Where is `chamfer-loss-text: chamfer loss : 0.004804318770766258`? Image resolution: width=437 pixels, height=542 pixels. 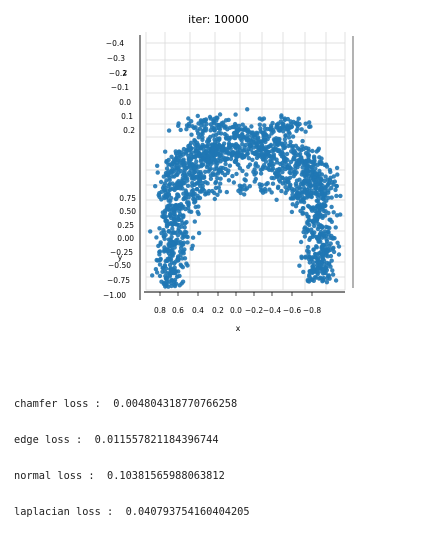 chamfer-loss-text: chamfer loss : 0.004804318770766258 is located at coordinates (126, 404).